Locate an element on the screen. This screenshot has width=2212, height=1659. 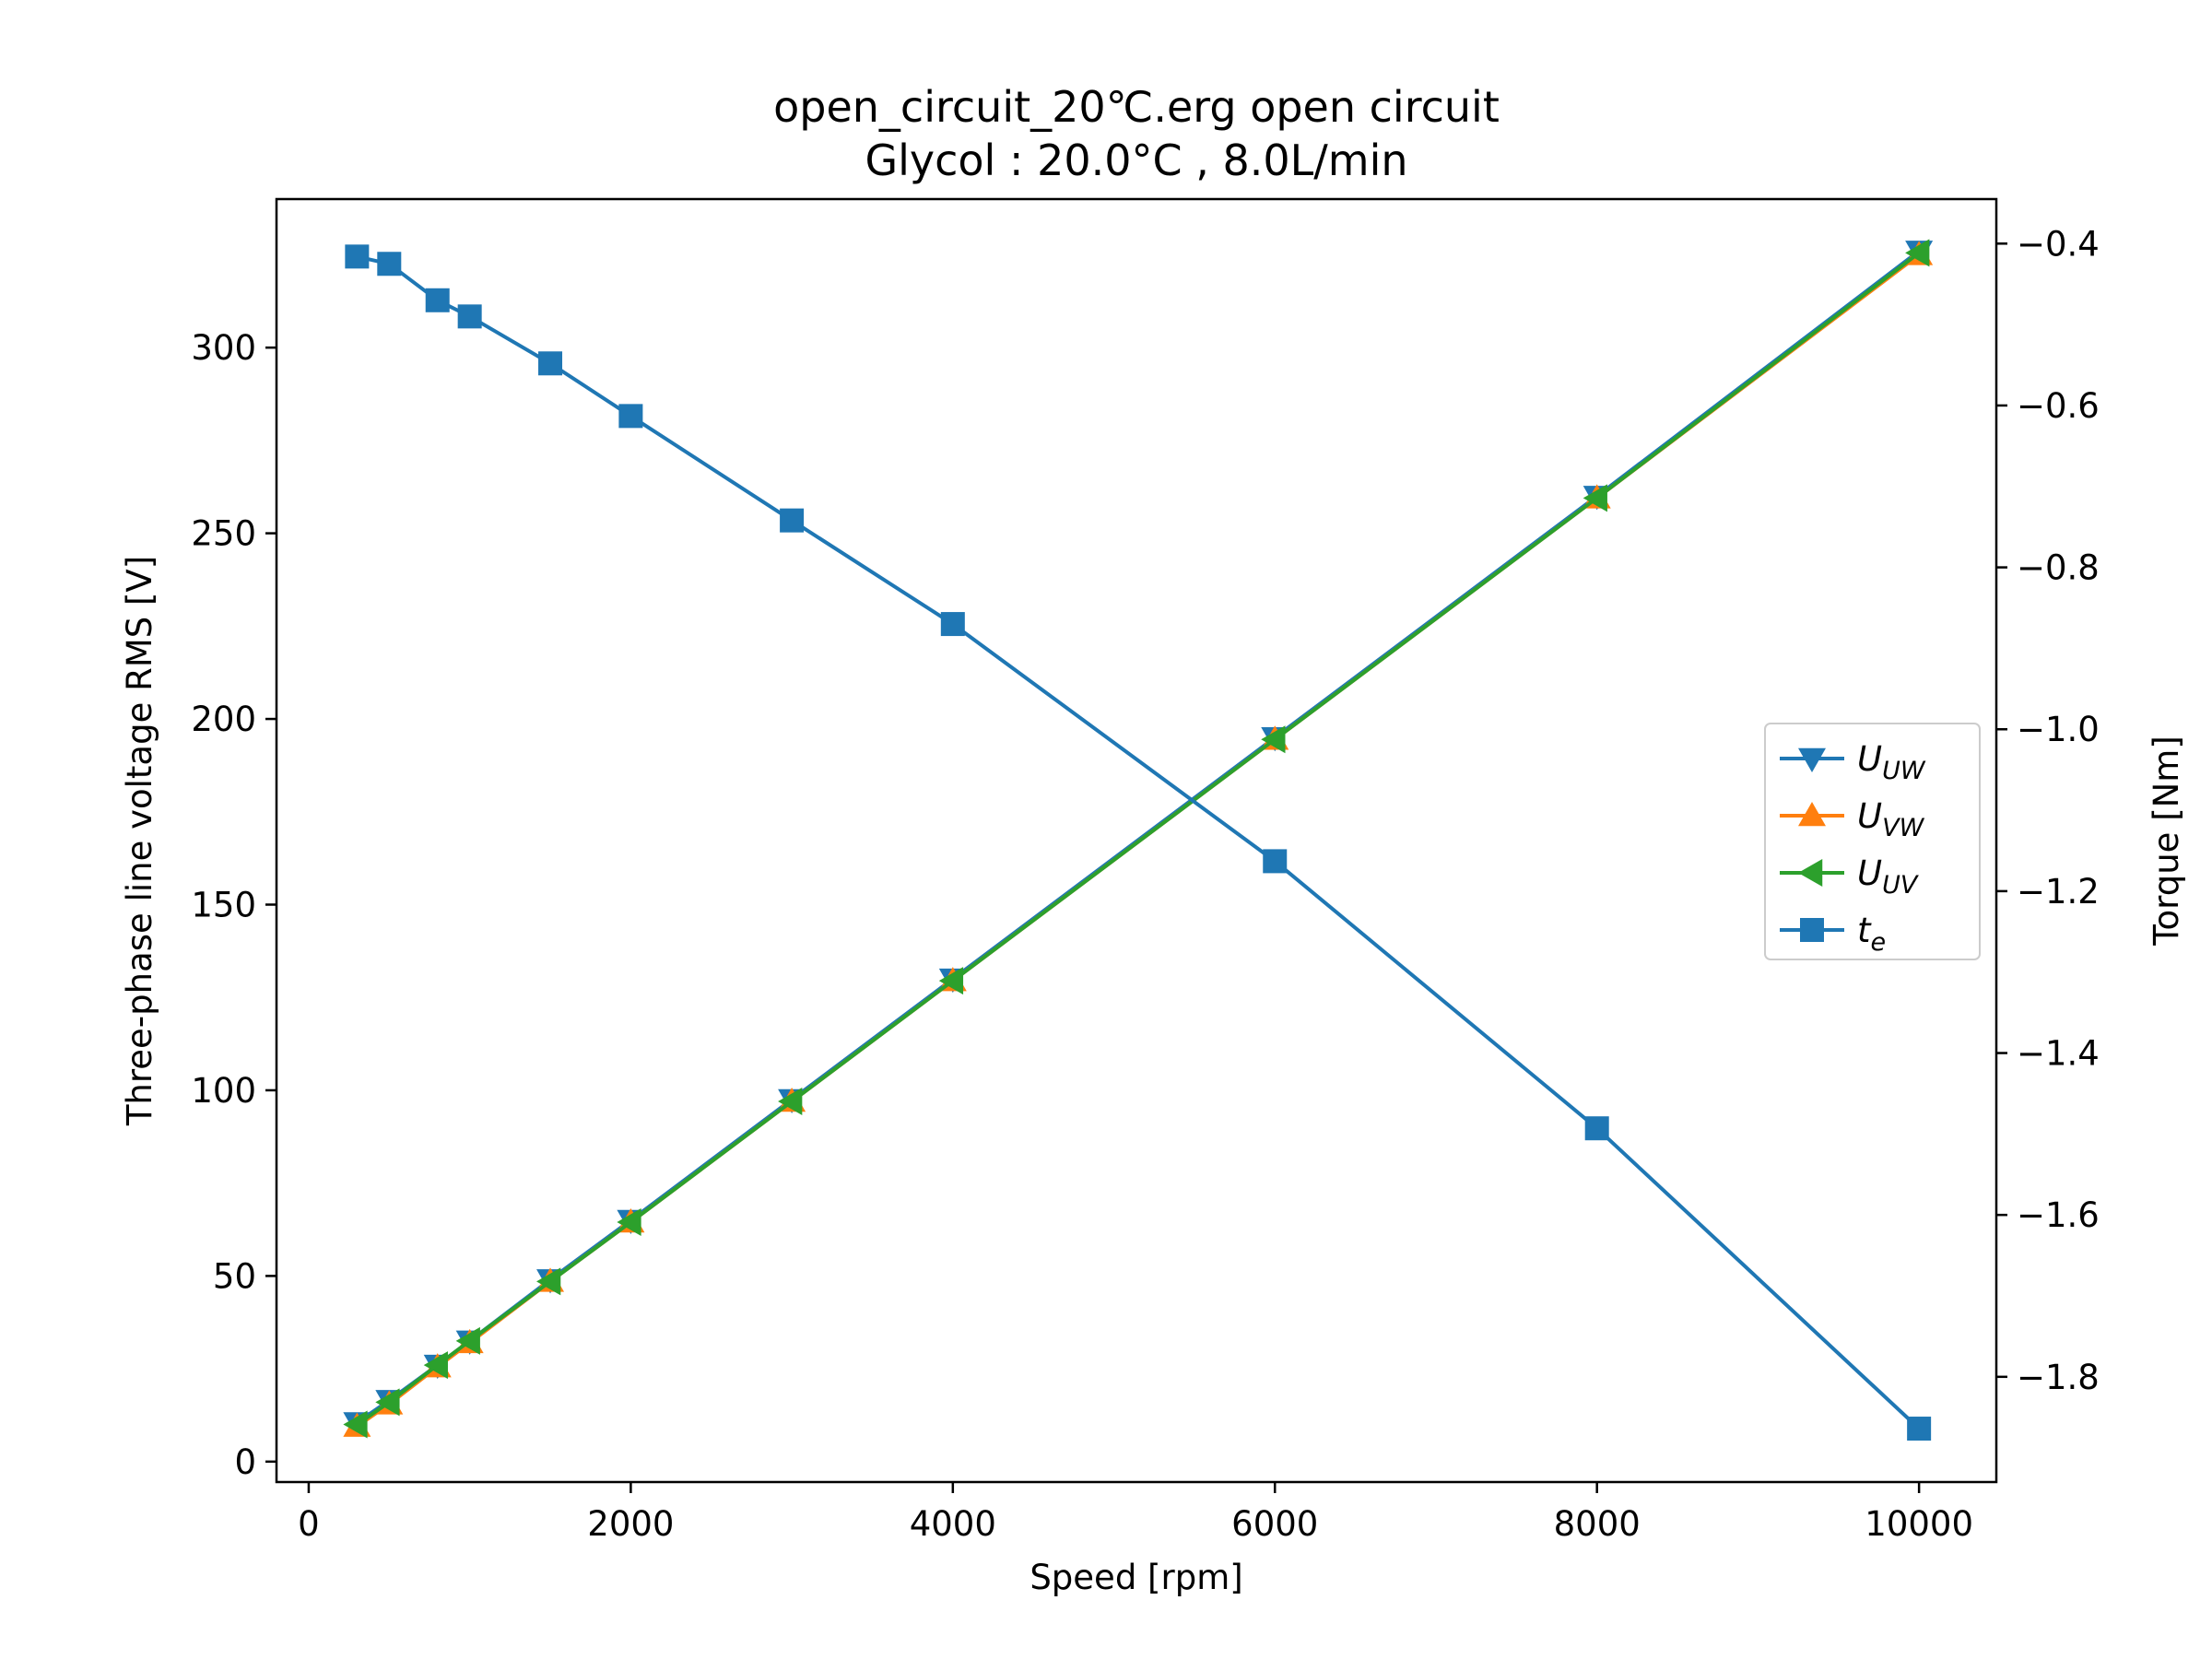
x-tick-label: 6000 is located at coordinates (1274, 1524).